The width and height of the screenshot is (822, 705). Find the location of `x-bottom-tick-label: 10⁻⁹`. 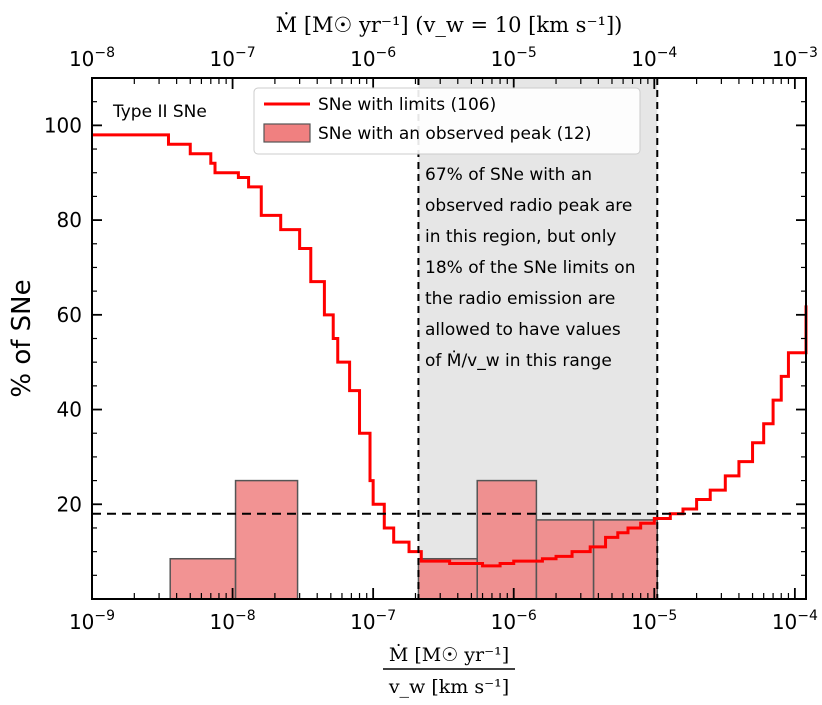

x-bottom-tick-label: 10⁻⁹ is located at coordinates (92, 621).